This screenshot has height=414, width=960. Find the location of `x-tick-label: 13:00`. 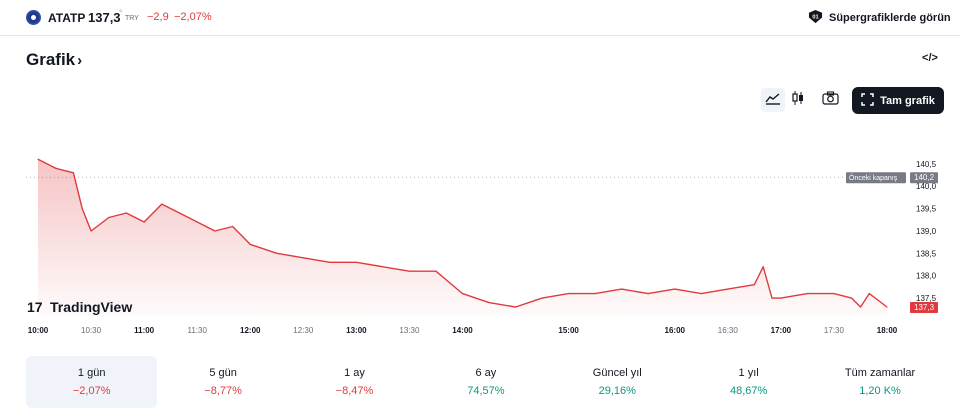

x-tick-label: 13:00 is located at coordinates (356, 330).